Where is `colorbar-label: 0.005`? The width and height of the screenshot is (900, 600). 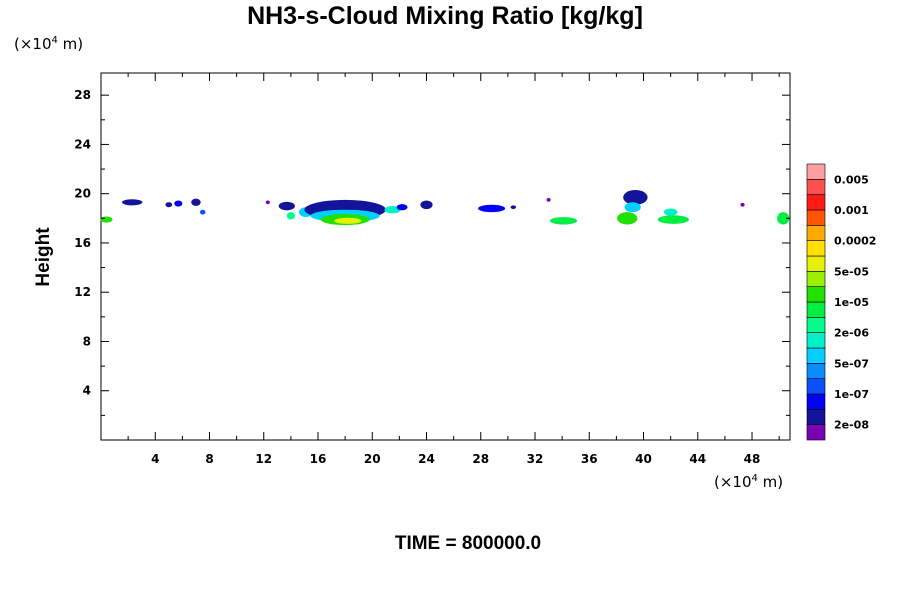
colorbar-label: 0.005 is located at coordinates (851, 179).